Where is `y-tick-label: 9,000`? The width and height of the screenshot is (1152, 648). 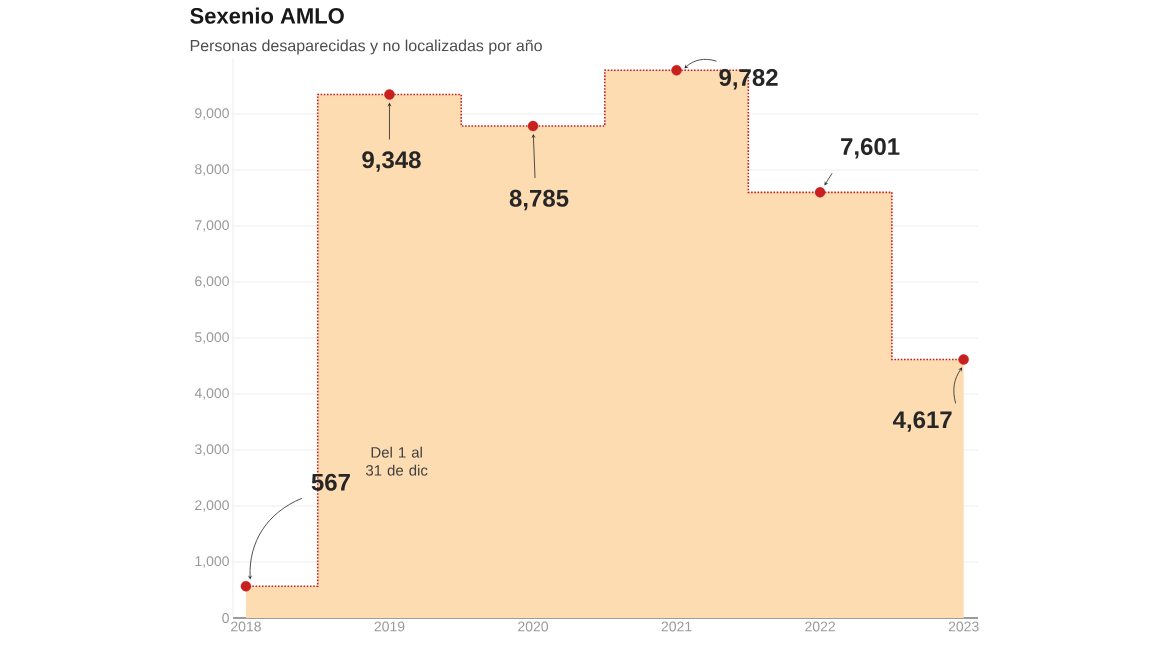 y-tick-label: 9,000 is located at coordinates (212, 114).